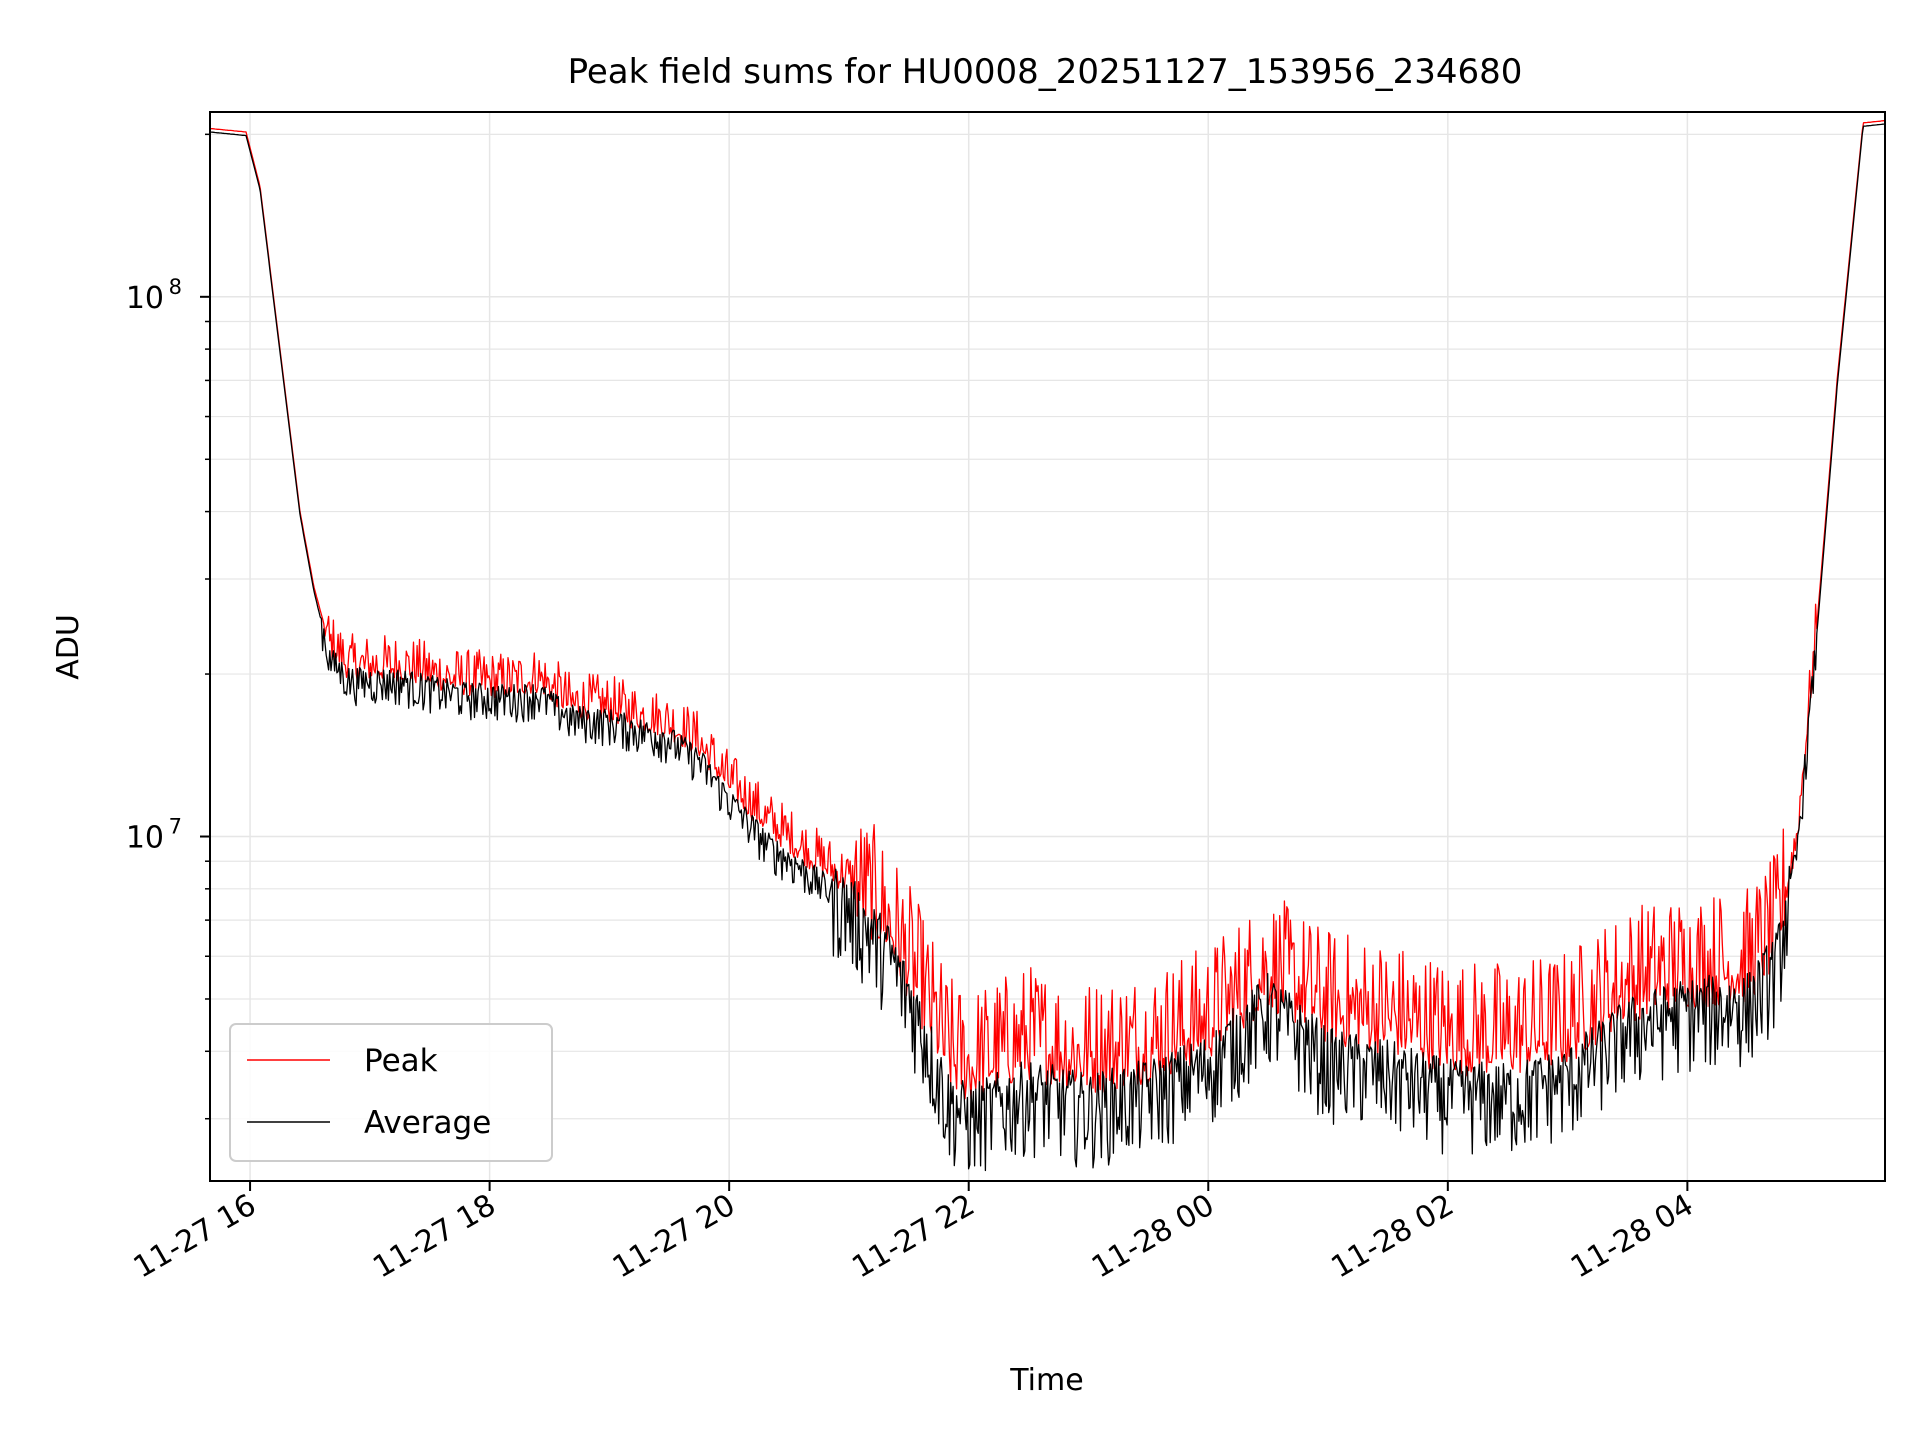 This screenshot has height=1440, width=1920. I want to click on y-tick-exponent: 8, so click(175, 287).